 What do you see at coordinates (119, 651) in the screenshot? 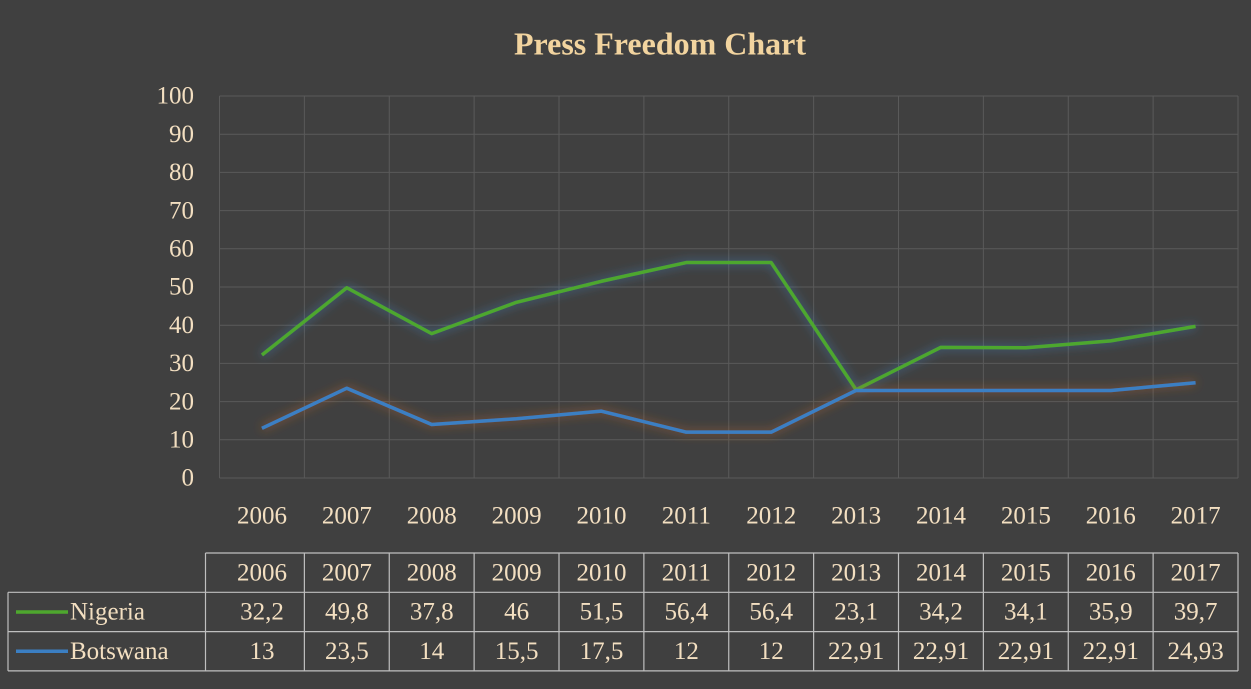
I see `legend-label: Botswana` at bounding box center [119, 651].